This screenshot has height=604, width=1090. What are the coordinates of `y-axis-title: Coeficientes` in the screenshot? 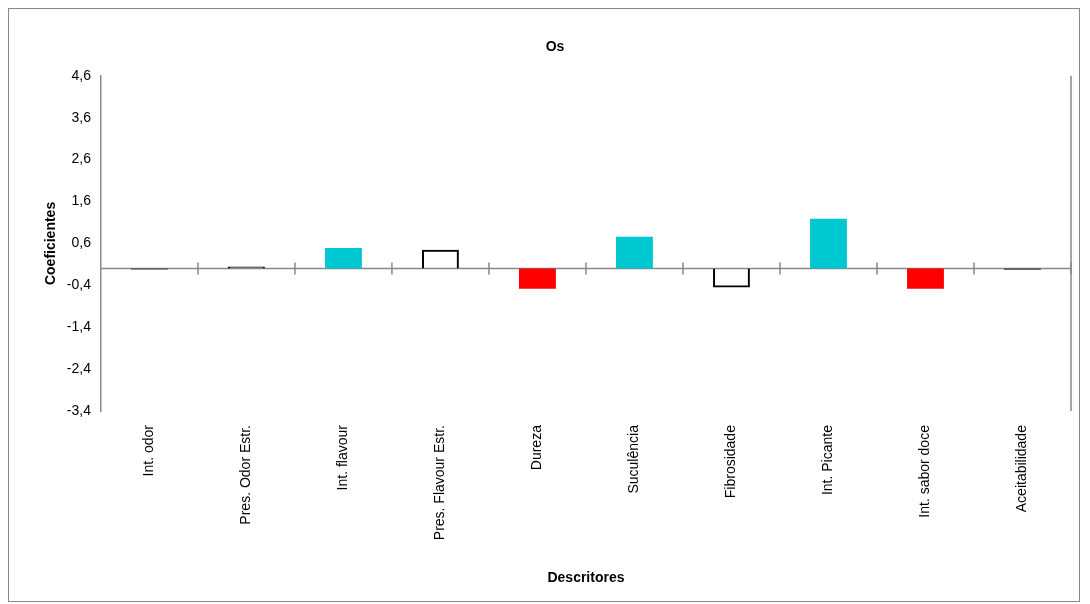 It's located at (50, 243).